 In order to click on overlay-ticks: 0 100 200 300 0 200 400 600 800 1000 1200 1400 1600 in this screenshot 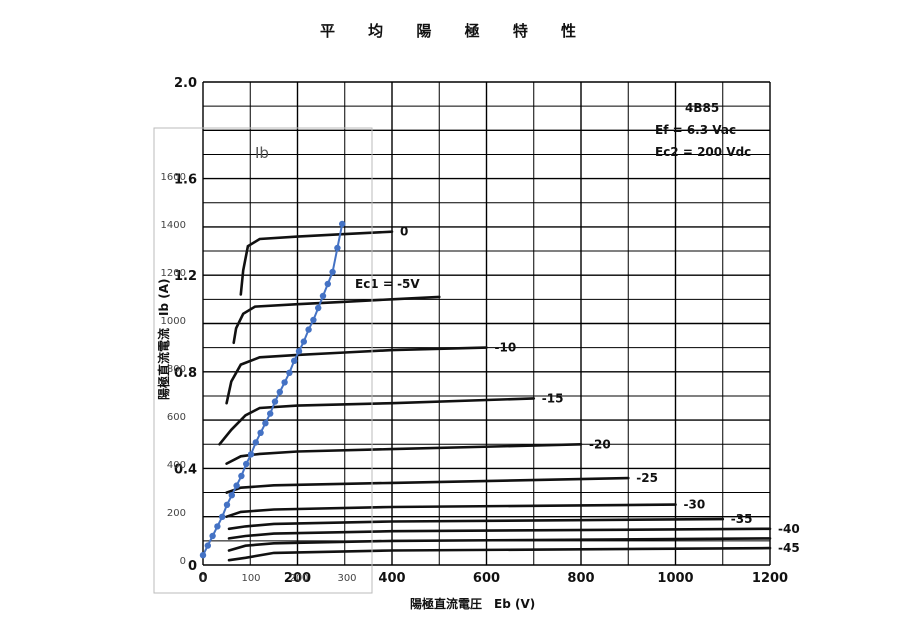, I will do `click(259, 378)`.